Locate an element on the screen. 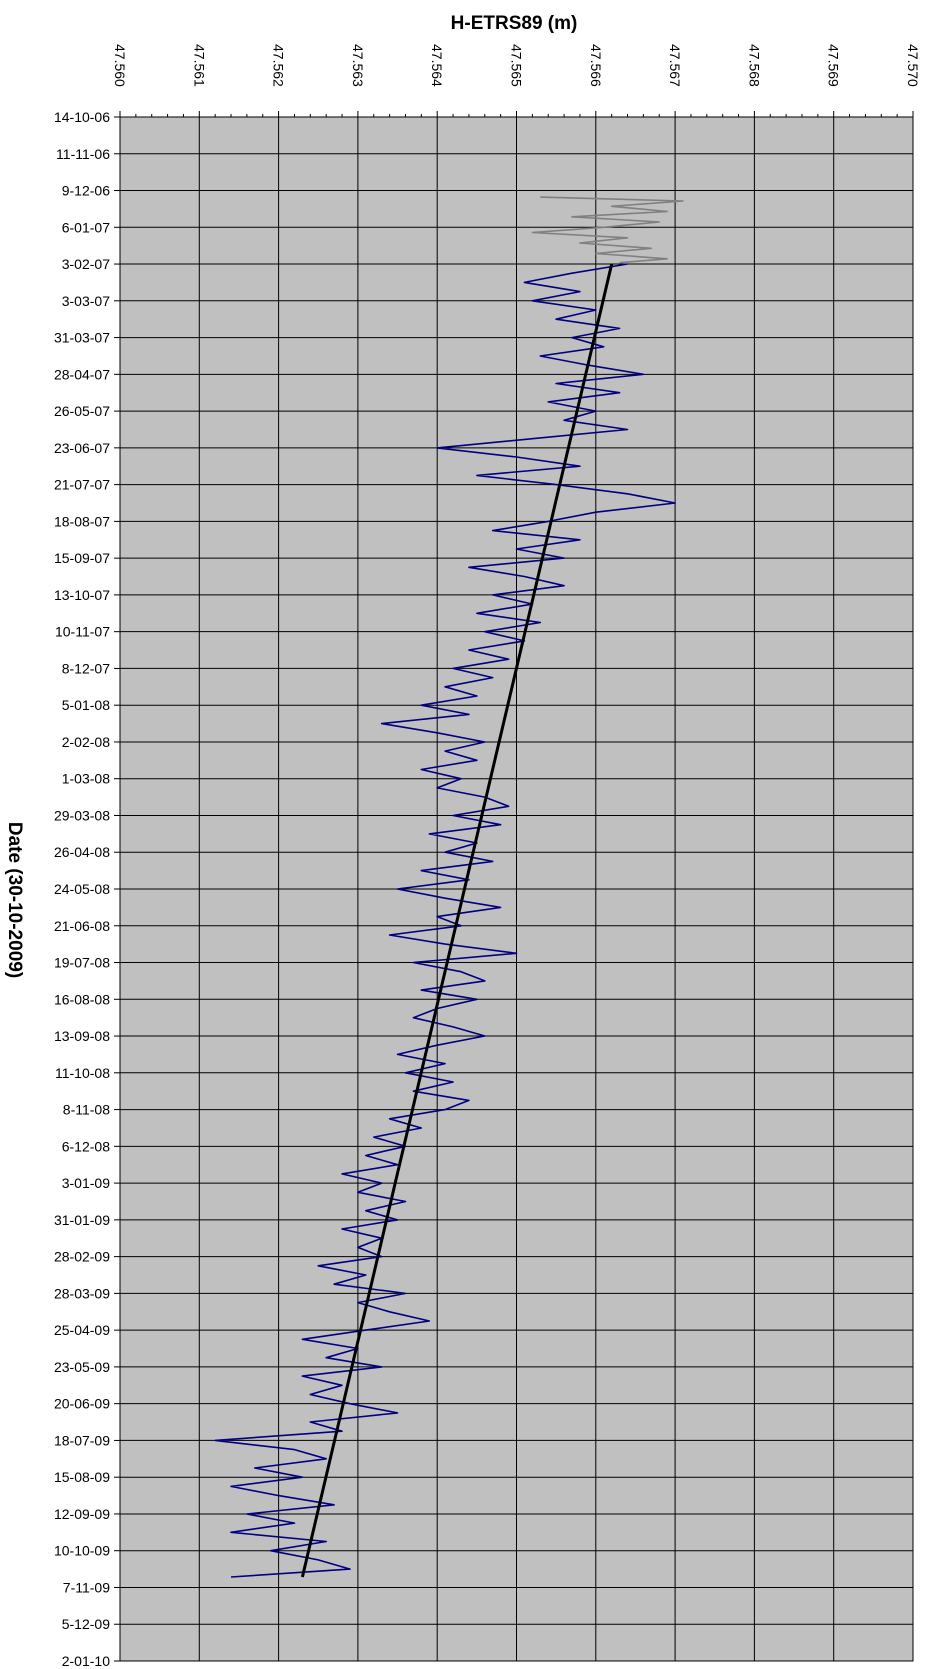 Image resolution: width=929 pixels, height=1669 pixels. x-tick-label: 47.566 is located at coordinates (596, 65).